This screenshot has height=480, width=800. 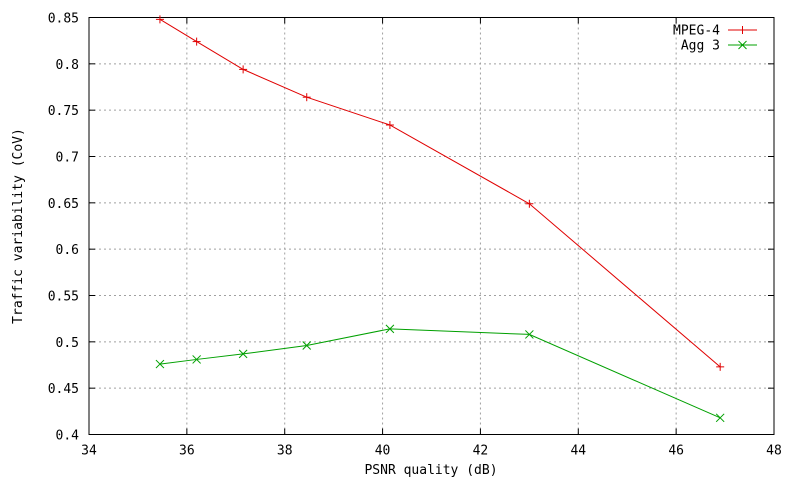 What do you see at coordinates (63, 297) in the screenshot?
I see `y-tick-label: 0.55` at bounding box center [63, 297].